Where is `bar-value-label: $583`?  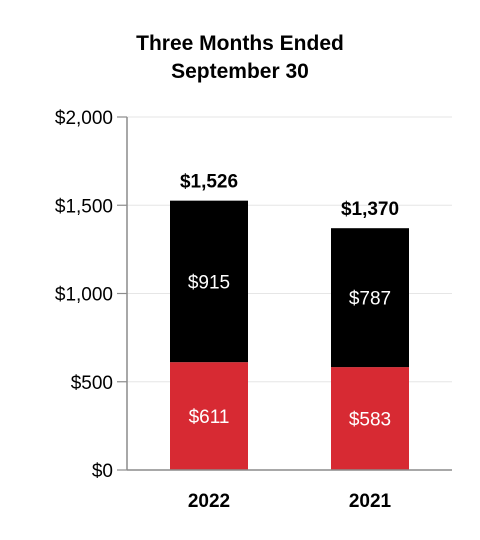 bar-value-label: $583 is located at coordinates (370, 420).